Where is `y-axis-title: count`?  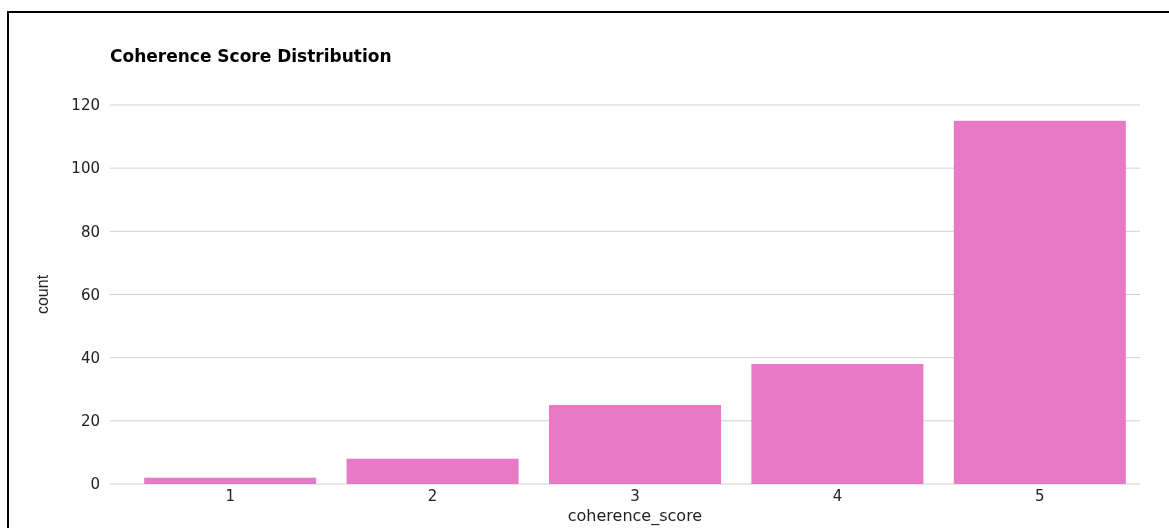 y-axis-title: count is located at coordinates (42, 294).